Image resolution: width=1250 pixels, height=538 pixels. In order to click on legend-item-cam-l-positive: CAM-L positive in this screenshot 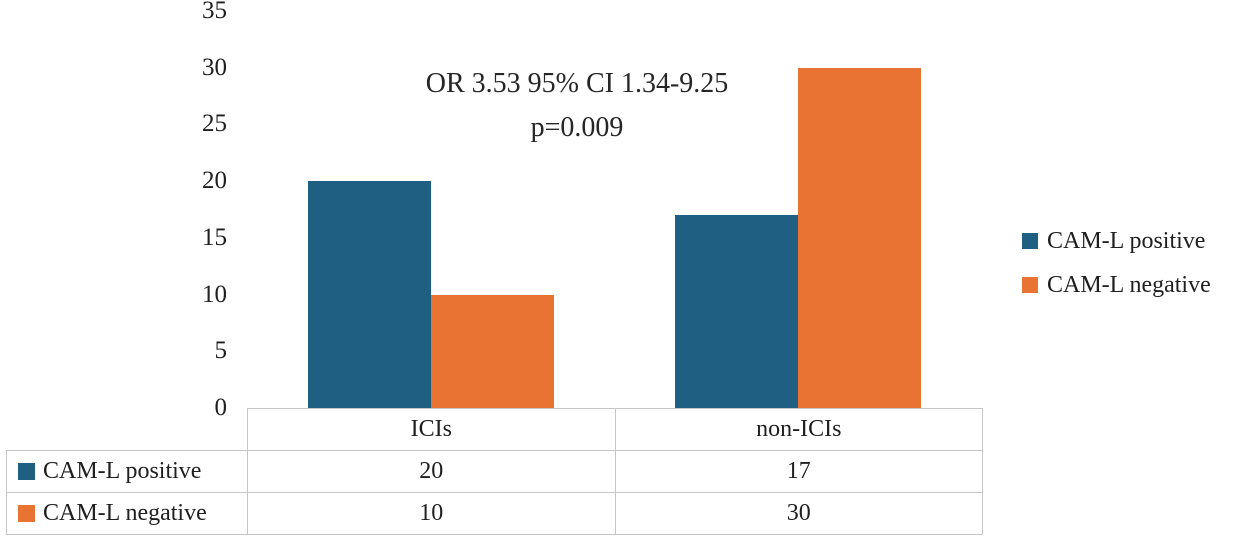, I will do `click(1116, 241)`.